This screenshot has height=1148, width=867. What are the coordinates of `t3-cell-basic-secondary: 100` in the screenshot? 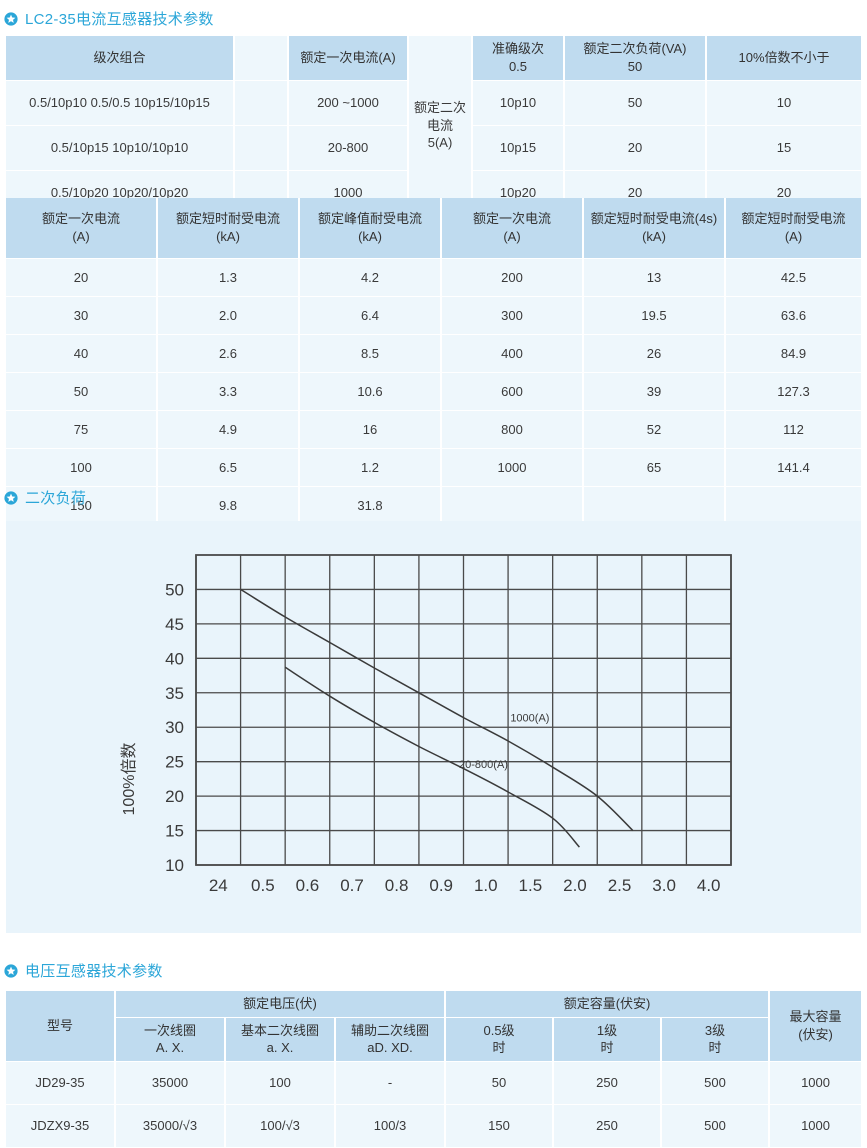 It's located at (281, 1083).